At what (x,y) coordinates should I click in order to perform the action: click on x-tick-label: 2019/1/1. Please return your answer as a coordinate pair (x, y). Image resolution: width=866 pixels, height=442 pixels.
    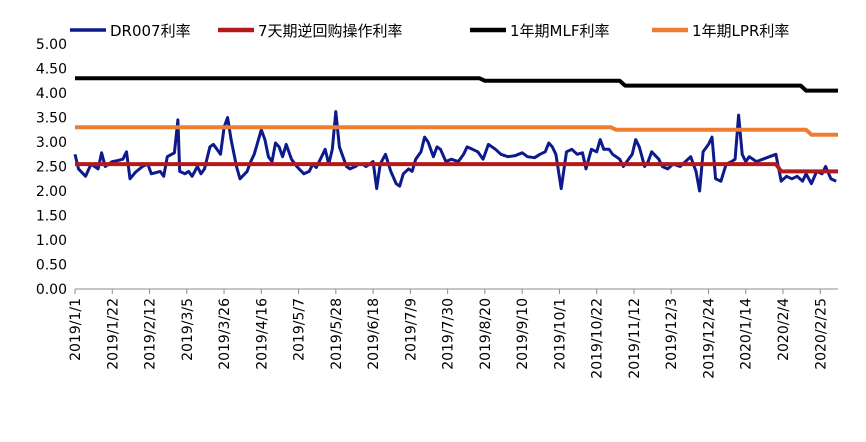
    Looking at the image, I should click on (76, 329).